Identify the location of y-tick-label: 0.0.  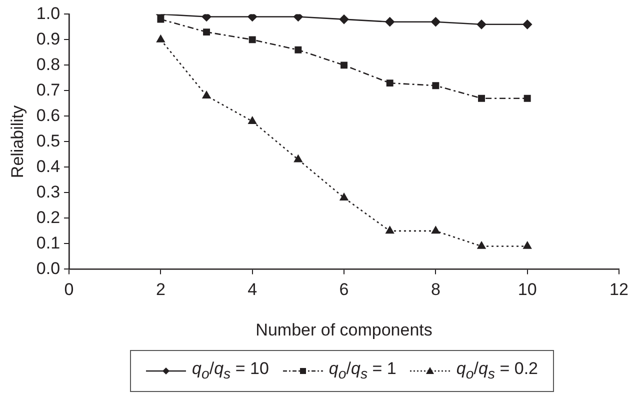
(48, 268).